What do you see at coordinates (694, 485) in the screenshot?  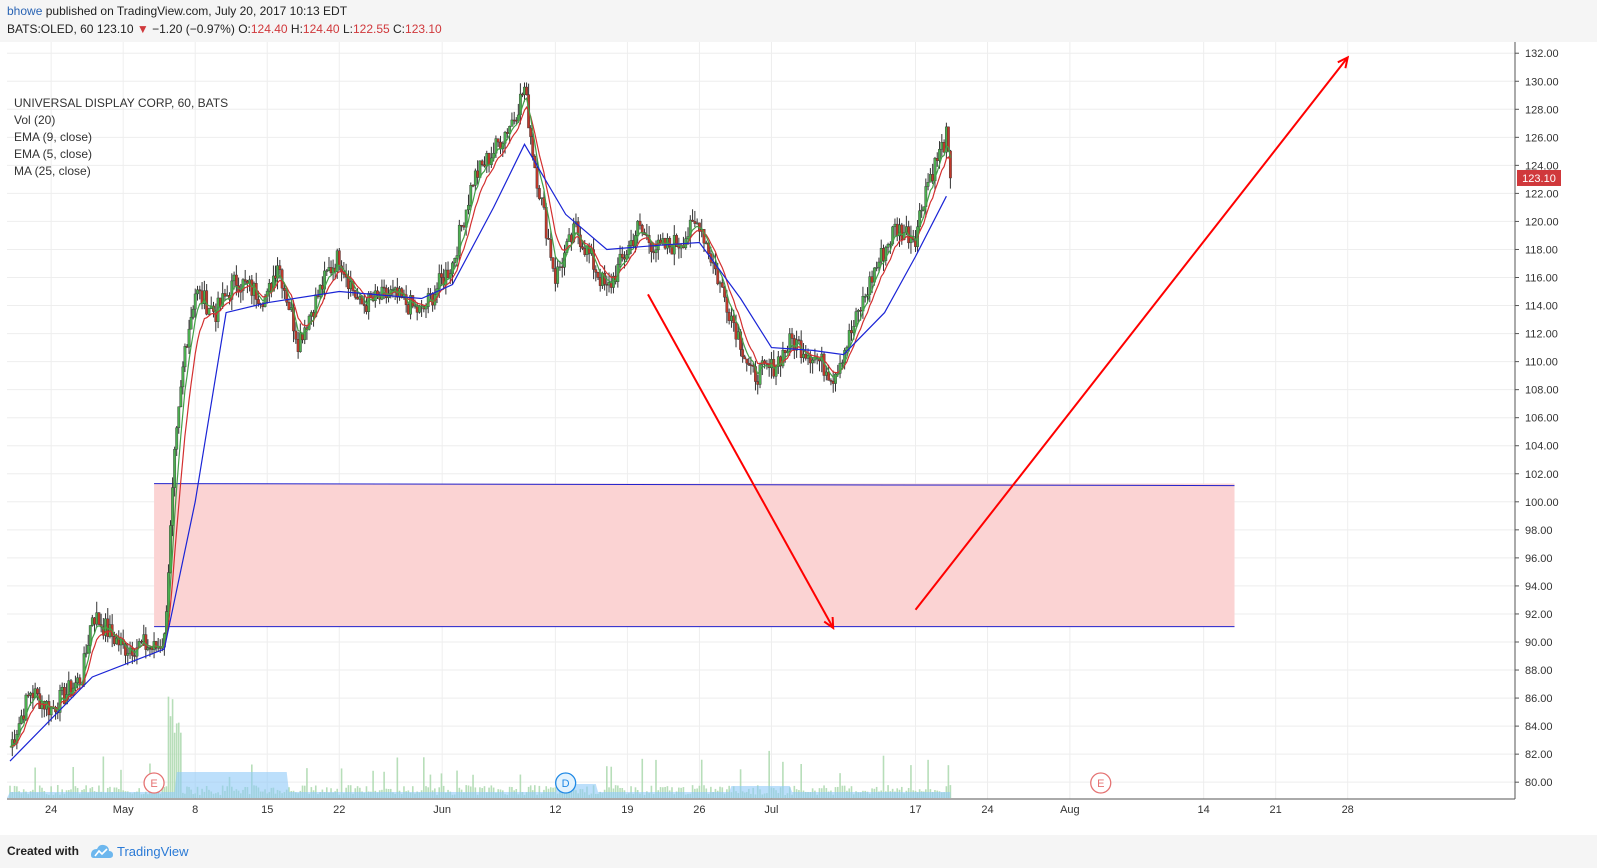 I see `zone-top-line` at bounding box center [694, 485].